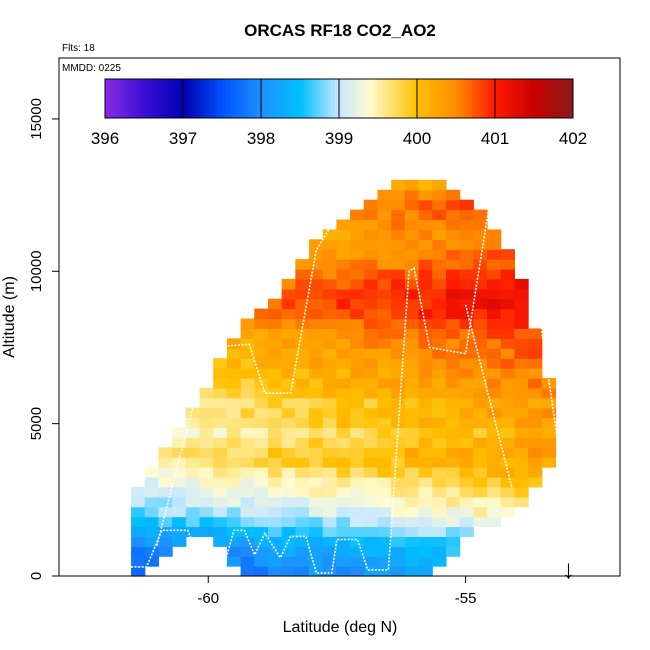 This screenshot has height=650, width=650. What do you see at coordinates (417, 138) in the screenshot?
I see `colorbar-tick-label: 400` at bounding box center [417, 138].